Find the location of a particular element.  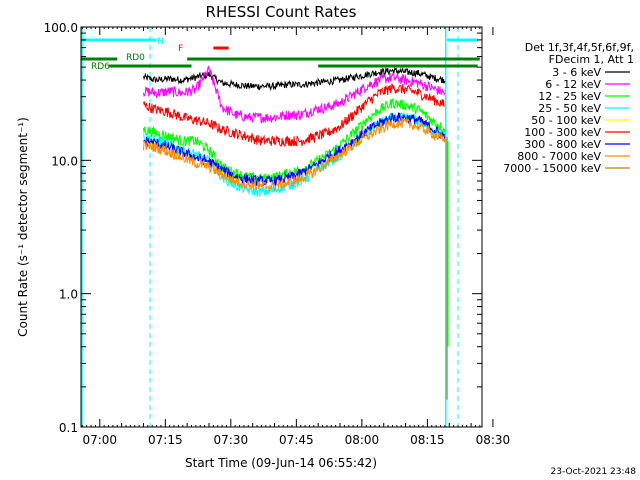

series-line-300-800kev is located at coordinates (294, 149).